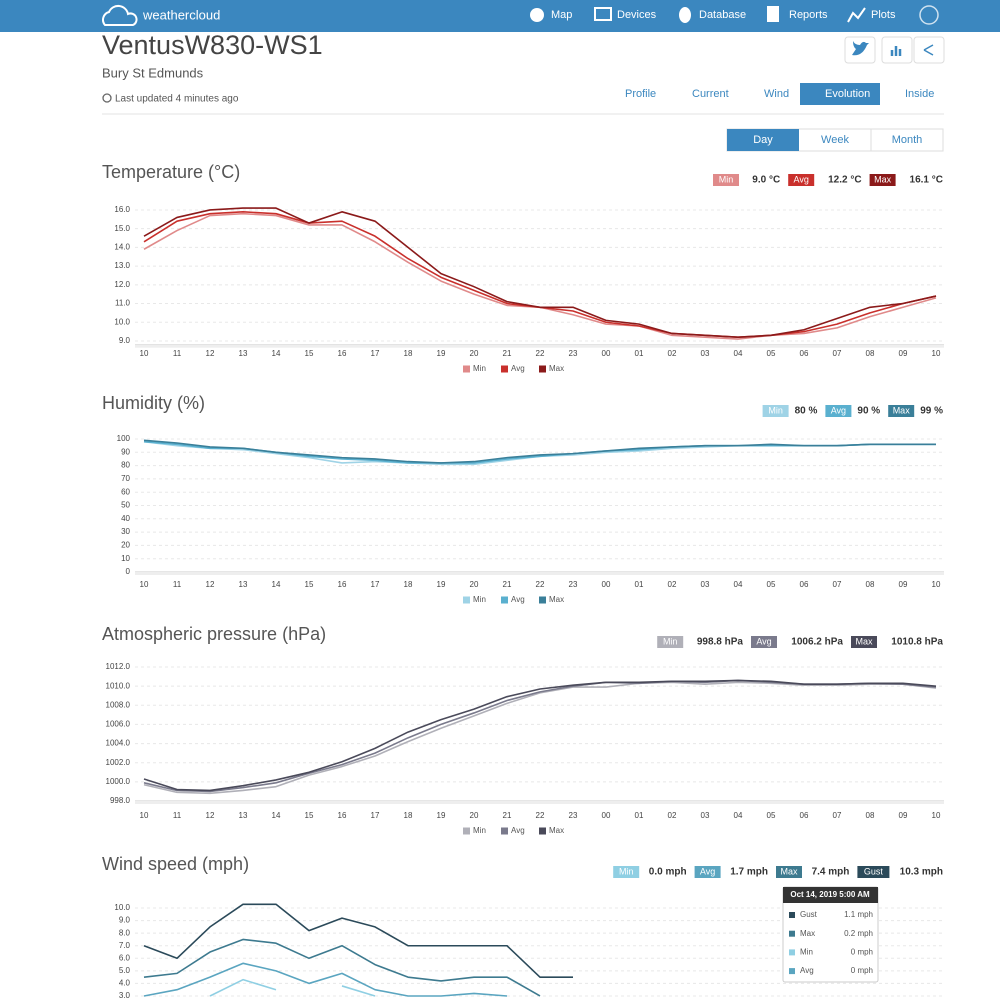  I want to click on plots-icon, so click(856, 15).